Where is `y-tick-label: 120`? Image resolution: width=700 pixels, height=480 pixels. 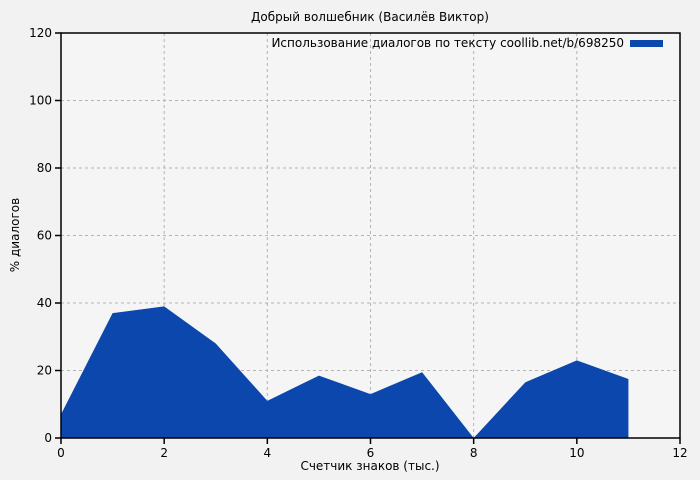 y-tick-label: 120 is located at coordinates (40, 33).